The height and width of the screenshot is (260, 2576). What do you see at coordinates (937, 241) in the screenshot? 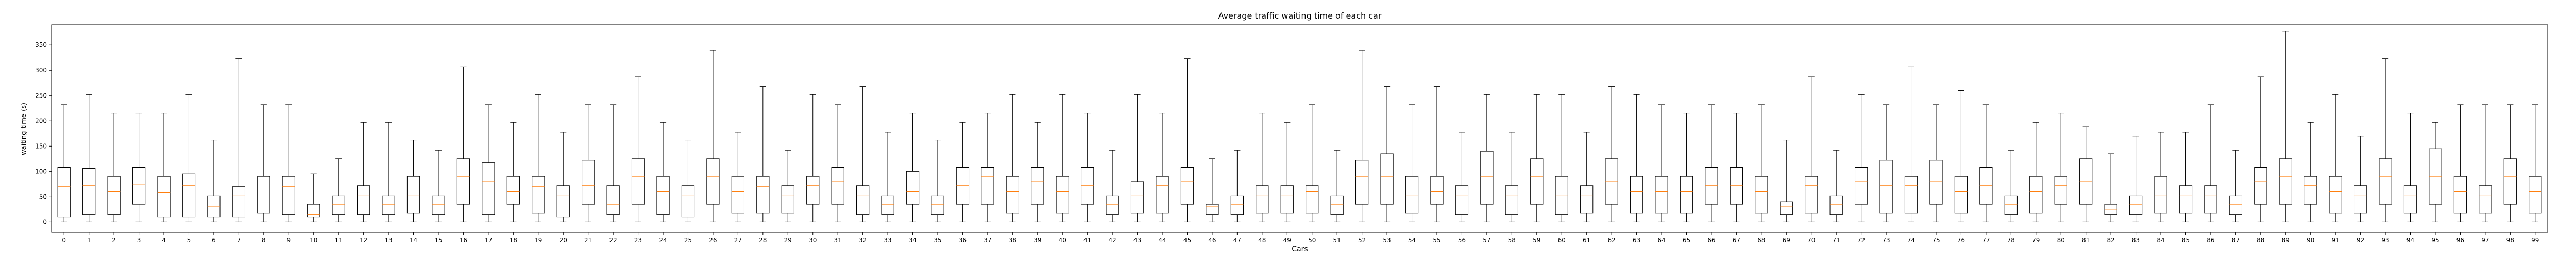
I see `x-tick-label: 35` at bounding box center [937, 241].